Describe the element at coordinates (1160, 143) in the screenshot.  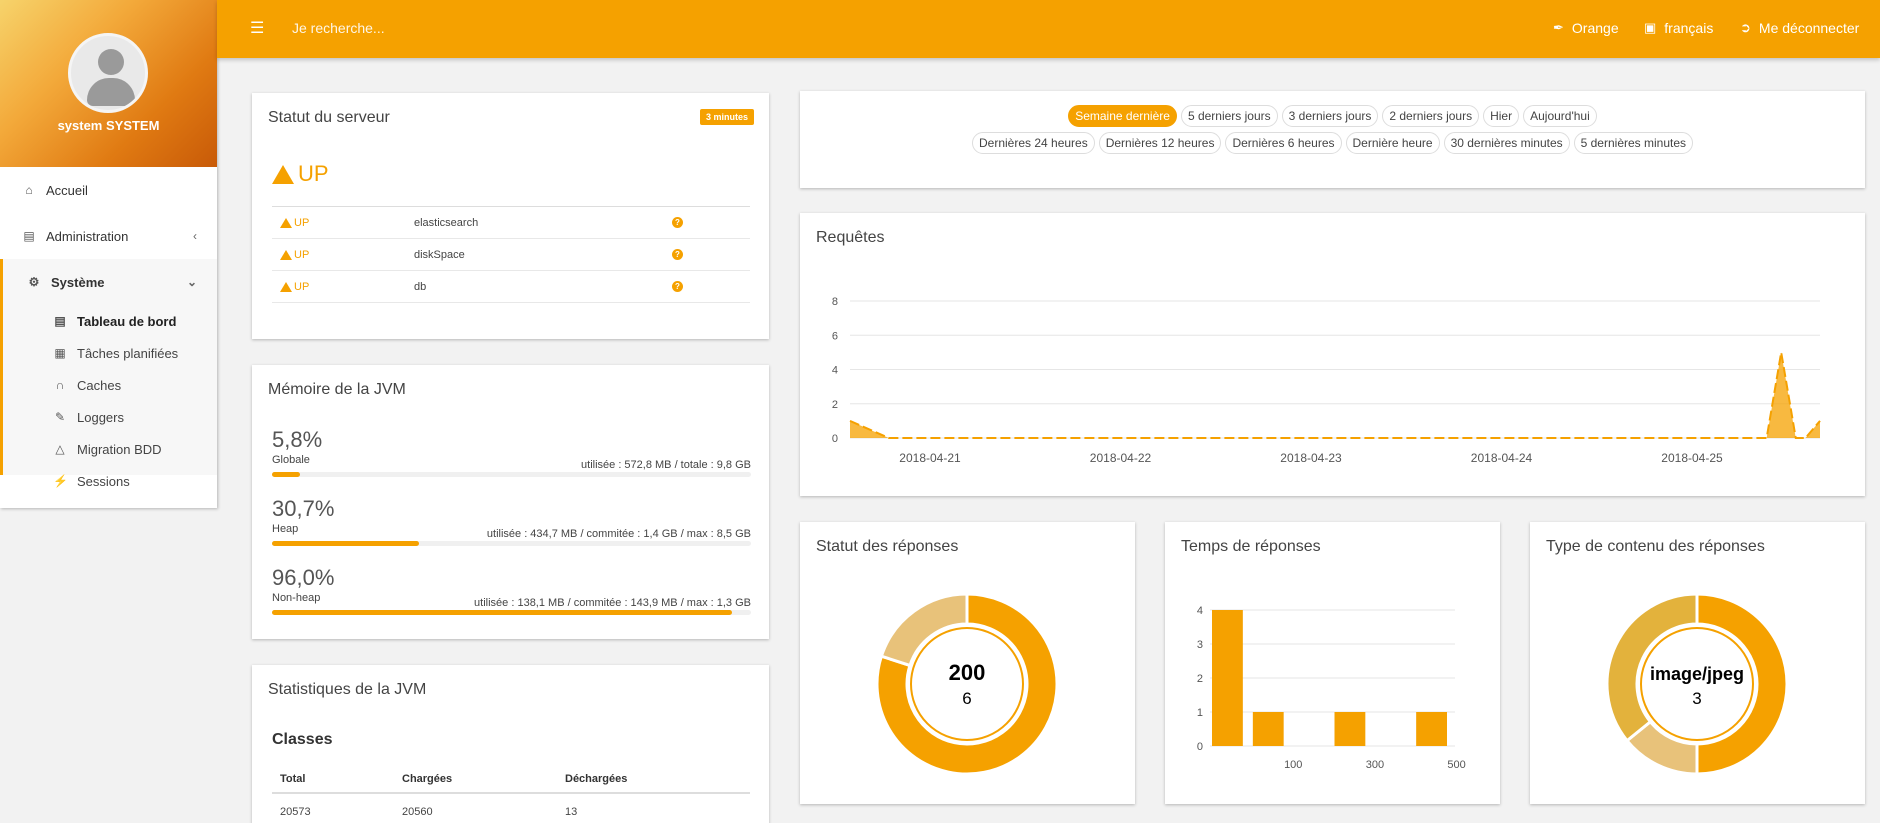
I see `time-filter-chip: Dernières 12 heures` at that location.